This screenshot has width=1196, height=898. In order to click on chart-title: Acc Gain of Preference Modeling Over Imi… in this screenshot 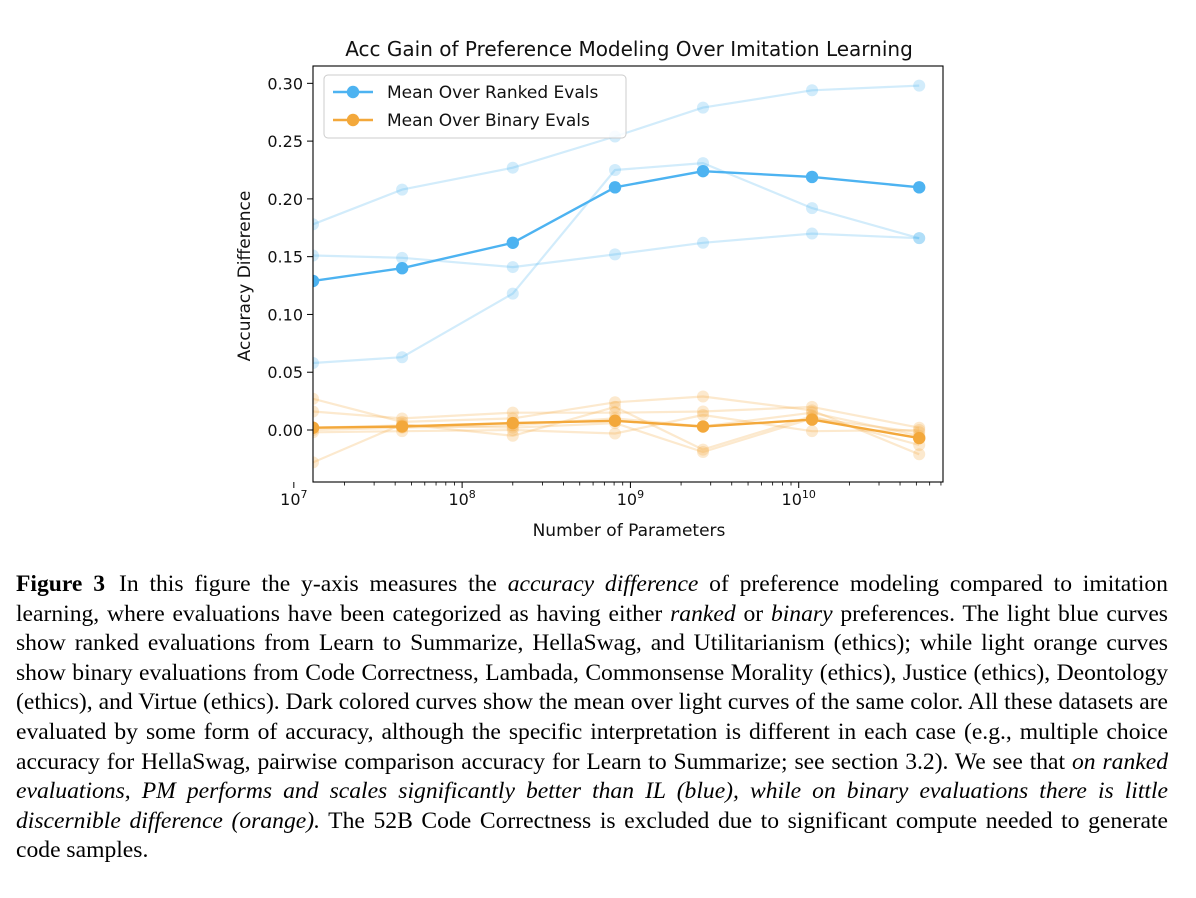, I will do `click(629, 49)`.